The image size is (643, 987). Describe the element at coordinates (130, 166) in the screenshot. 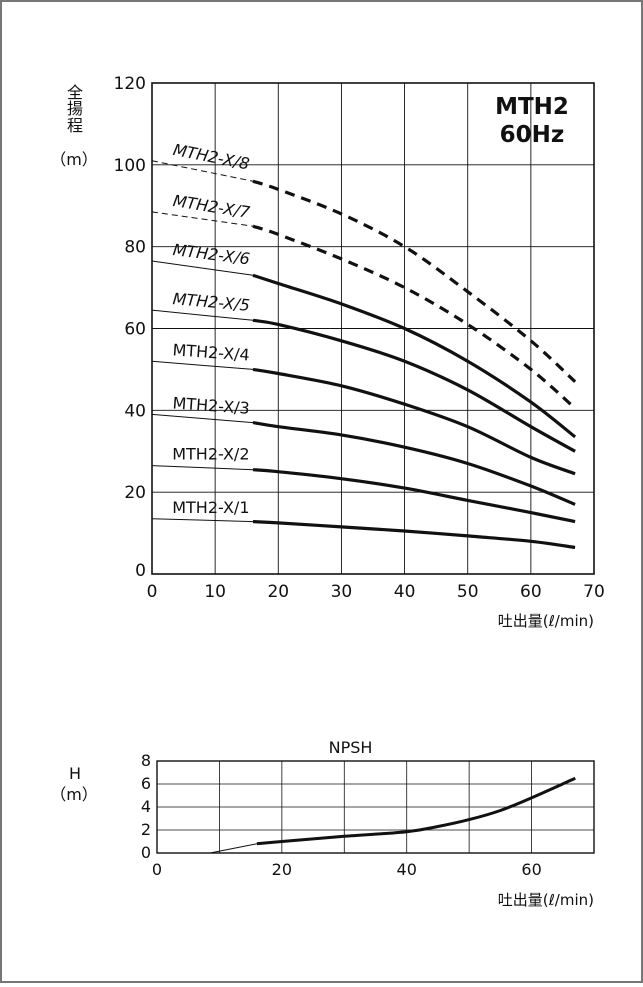

I see `y-tick-label: 100` at that location.